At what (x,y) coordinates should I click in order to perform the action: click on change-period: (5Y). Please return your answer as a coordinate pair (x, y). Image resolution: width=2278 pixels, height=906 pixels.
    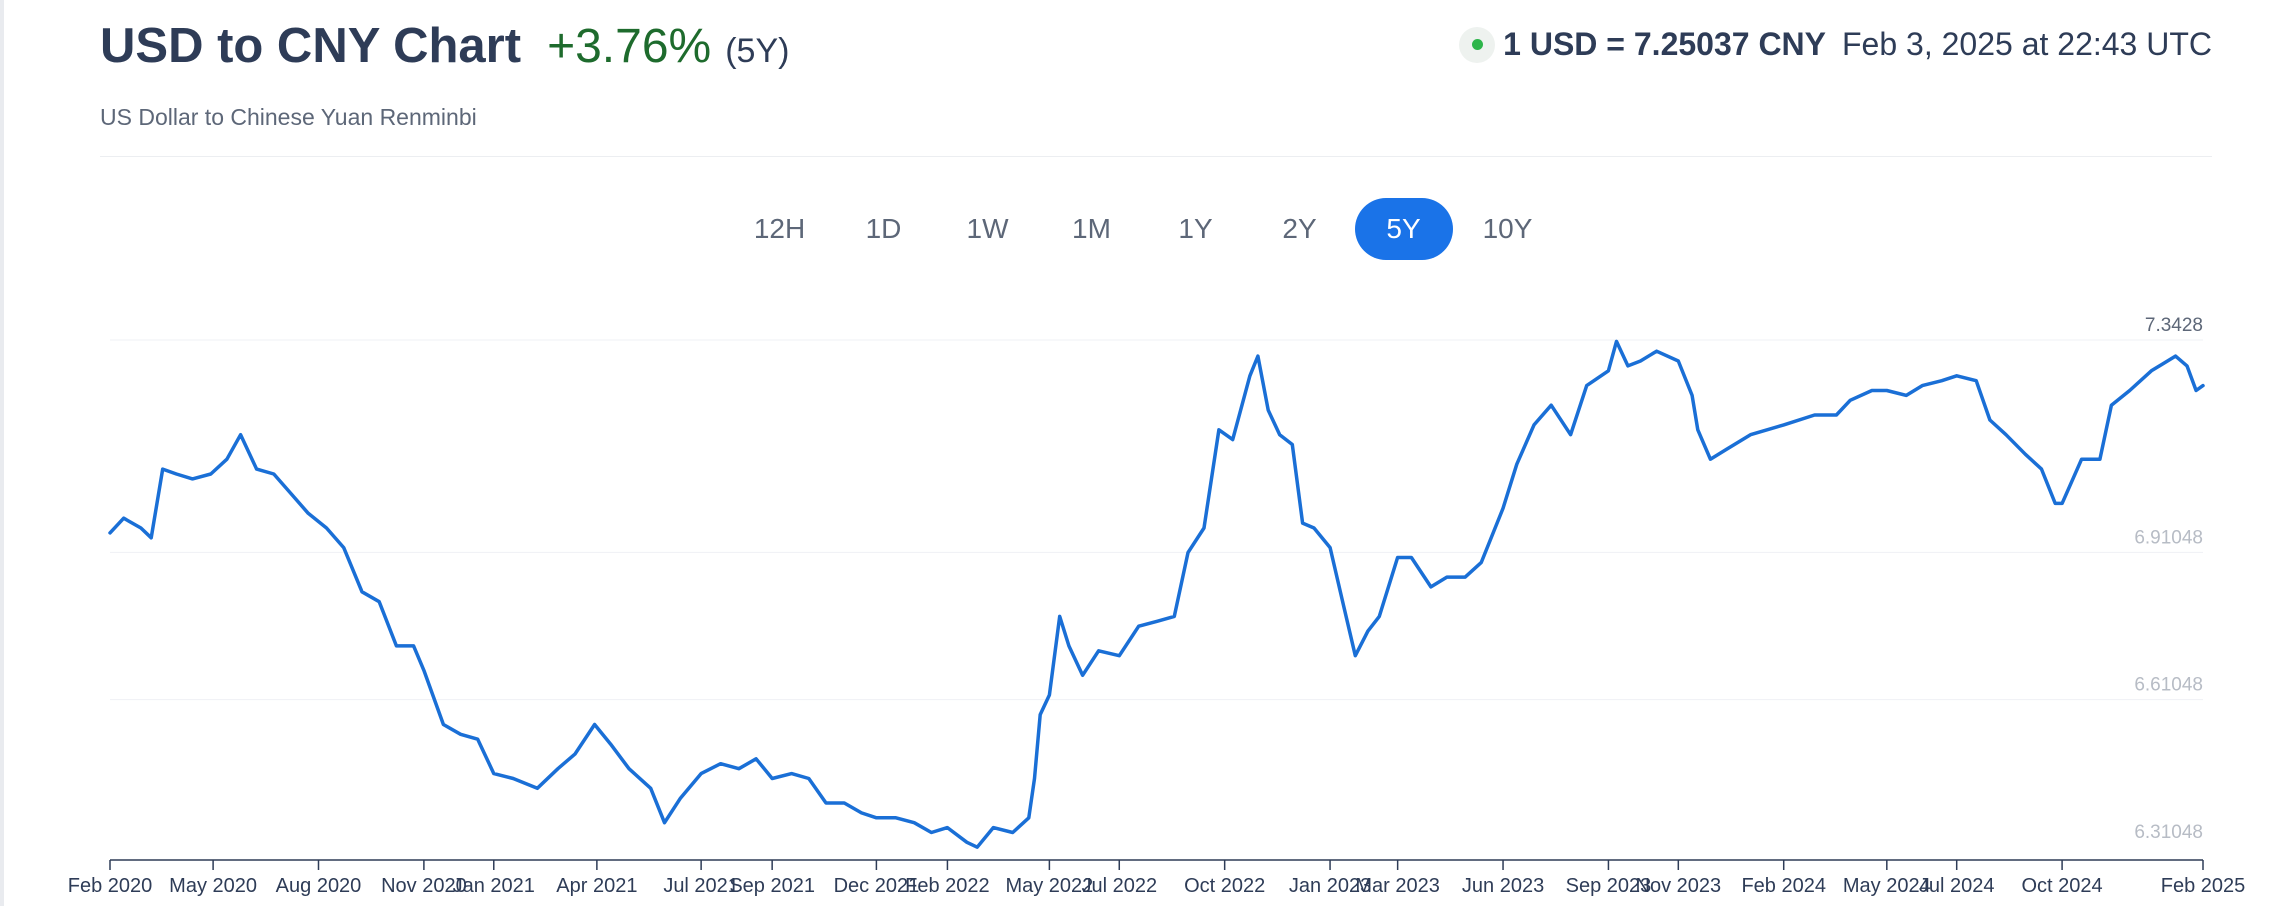
    Looking at the image, I should click on (757, 51).